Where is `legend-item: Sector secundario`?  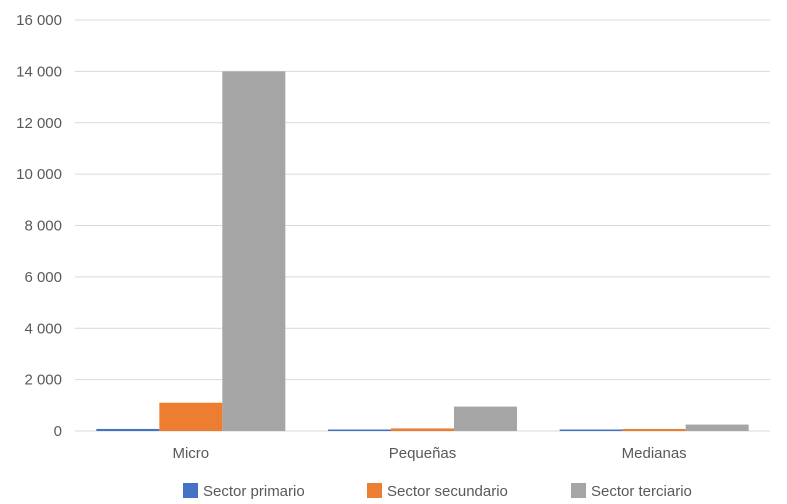 legend-item: Sector secundario is located at coordinates (437, 491).